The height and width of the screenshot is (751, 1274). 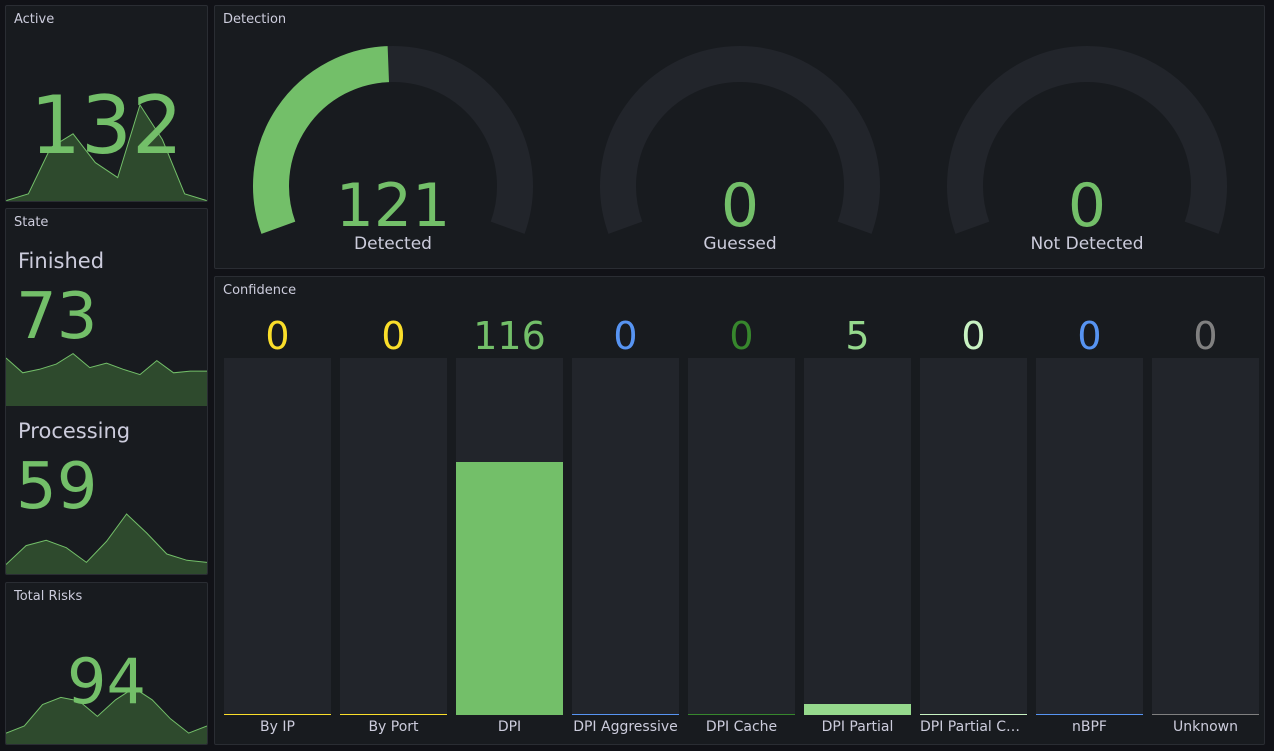 I want to click on gauge-label: Detected, so click(x=393, y=244).